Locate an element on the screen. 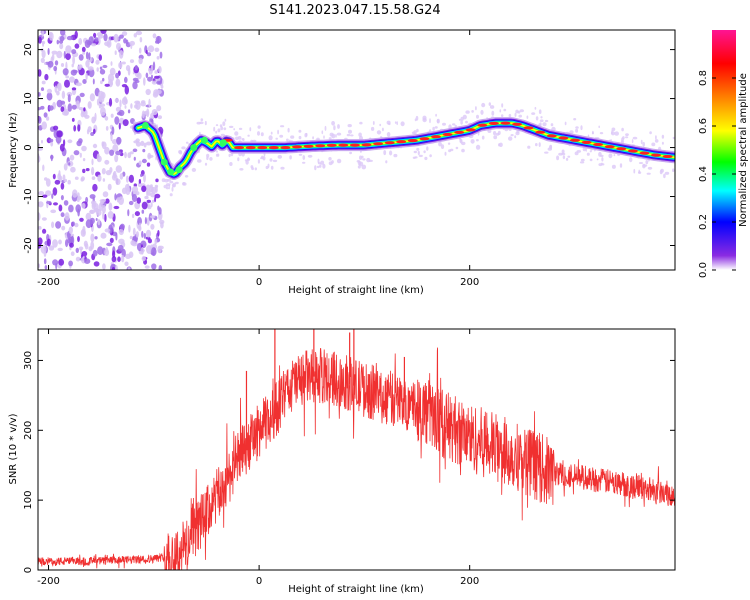  y-tick-label: 200 is located at coordinates (28, 430).